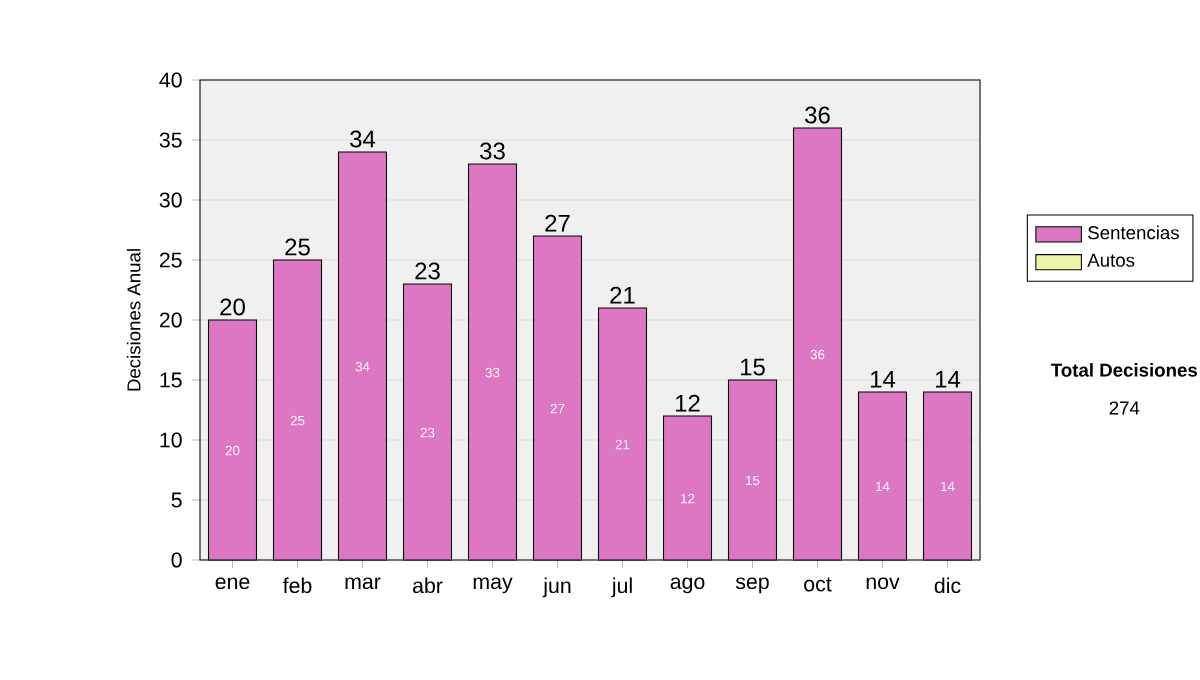 The width and height of the screenshot is (1200, 680). What do you see at coordinates (556, 587) in the screenshot?
I see `x-tick-label: jun` at bounding box center [556, 587].